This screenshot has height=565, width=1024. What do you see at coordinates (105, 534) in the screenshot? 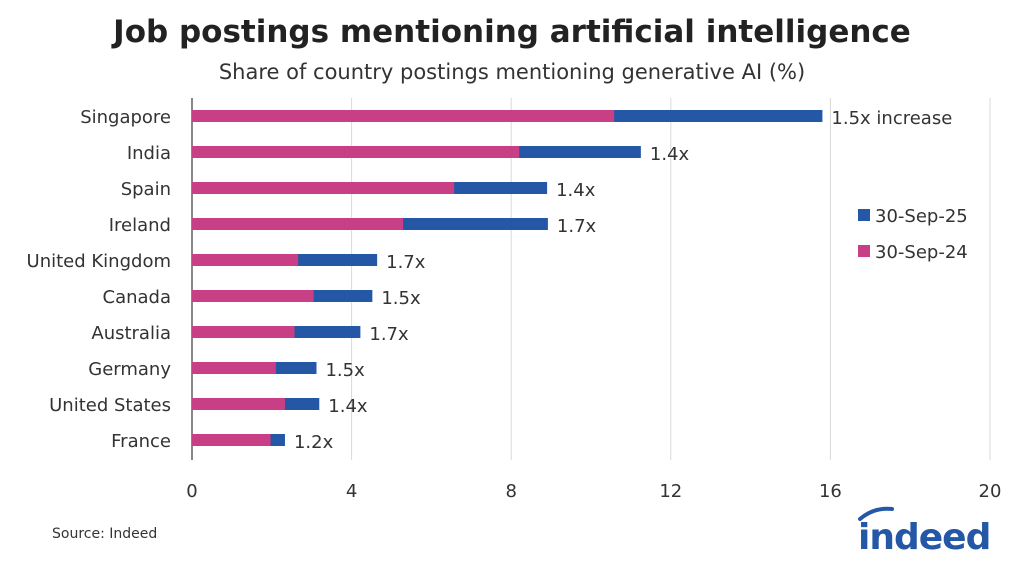
I see `source-note: Source: Indeed` at bounding box center [105, 534].